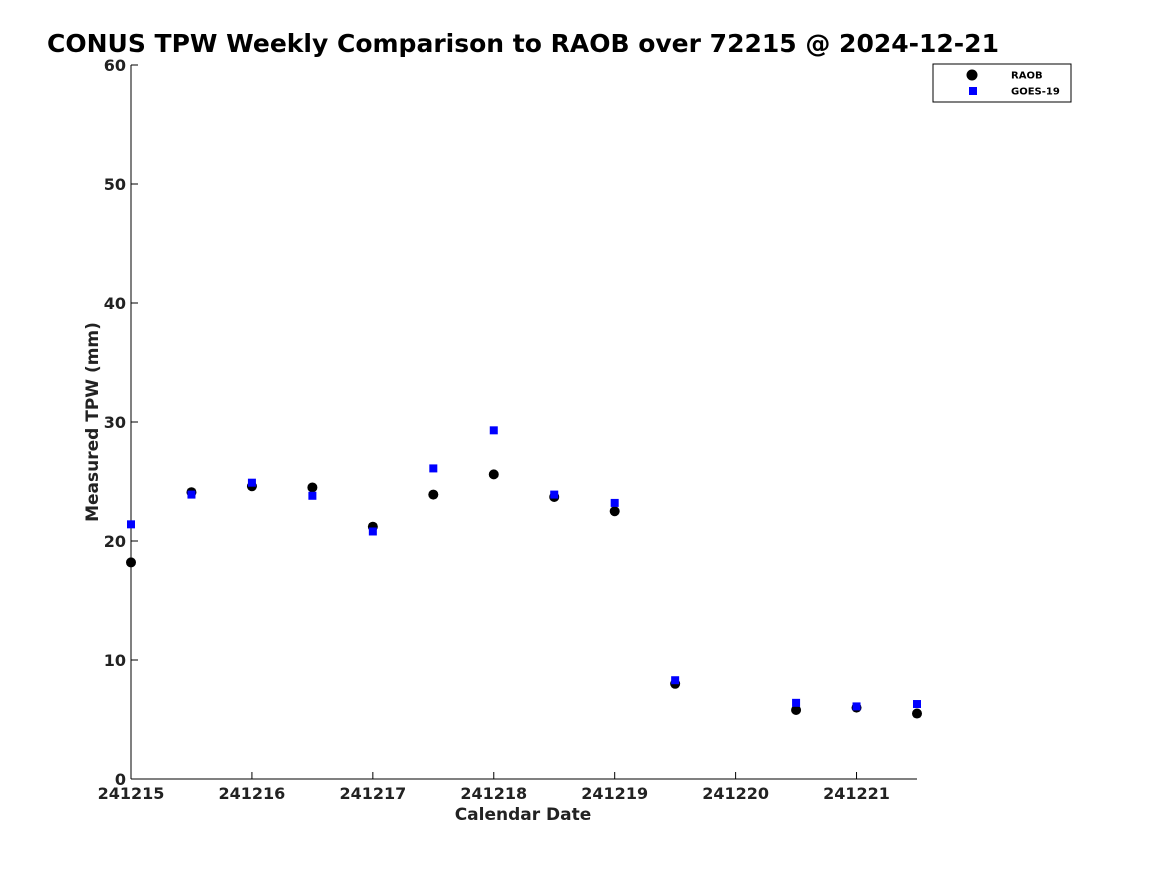  Describe the element at coordinates (614, 793) in the screenshot. I see `x-tick-label: 241219` at that location.